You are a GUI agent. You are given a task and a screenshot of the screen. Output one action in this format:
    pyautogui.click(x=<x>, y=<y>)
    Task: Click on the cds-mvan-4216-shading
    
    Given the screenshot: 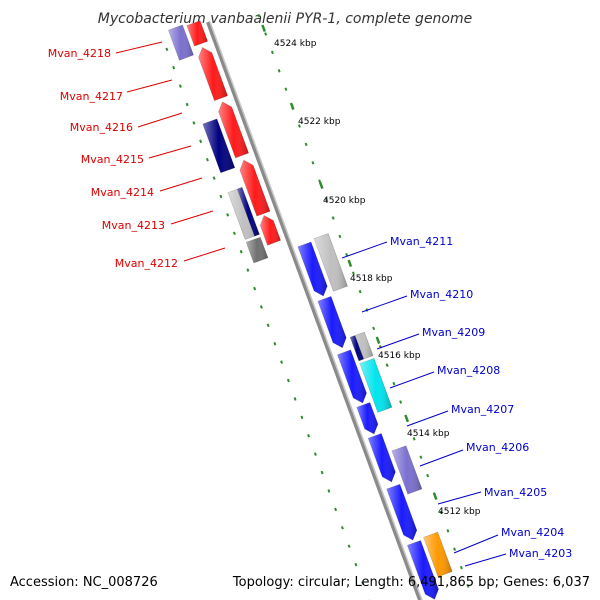 What is the action you would take?
    pyautogui.click(x=233, y=129)
    